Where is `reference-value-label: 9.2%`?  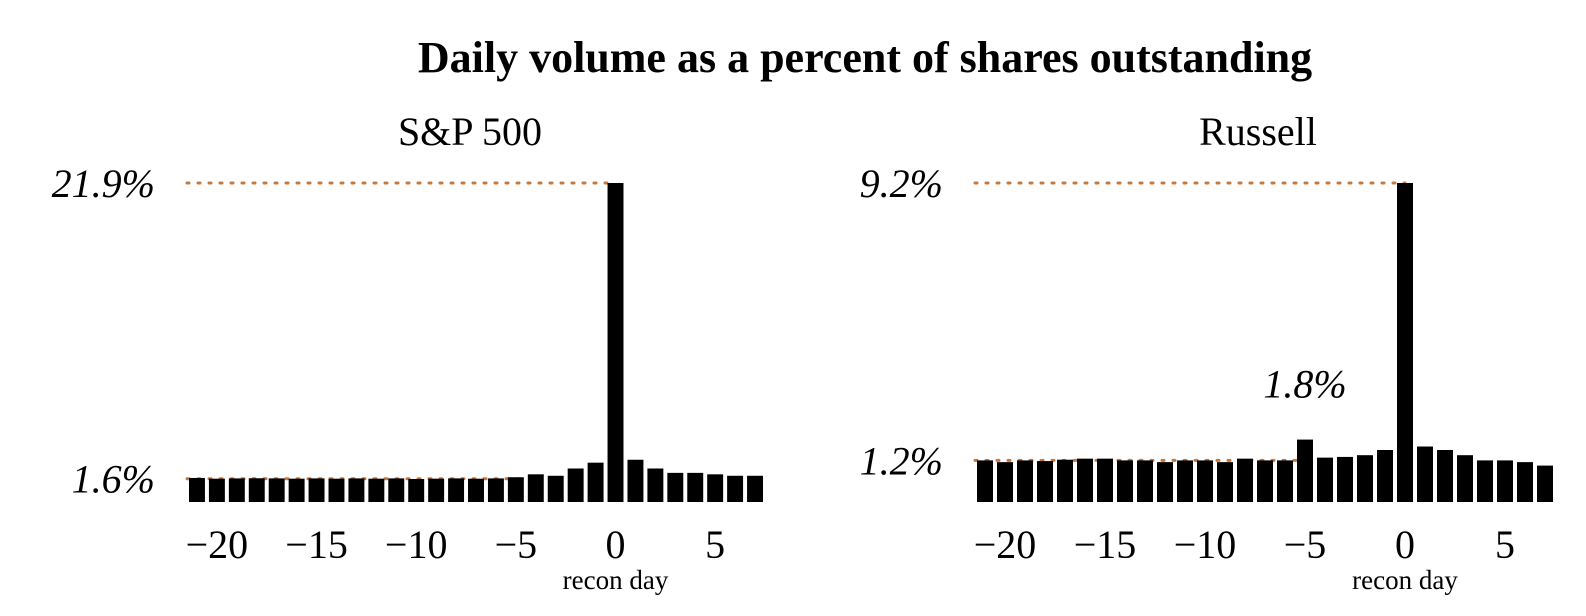 reference-value-label: 9.2% is located at coordinates (901, 183).